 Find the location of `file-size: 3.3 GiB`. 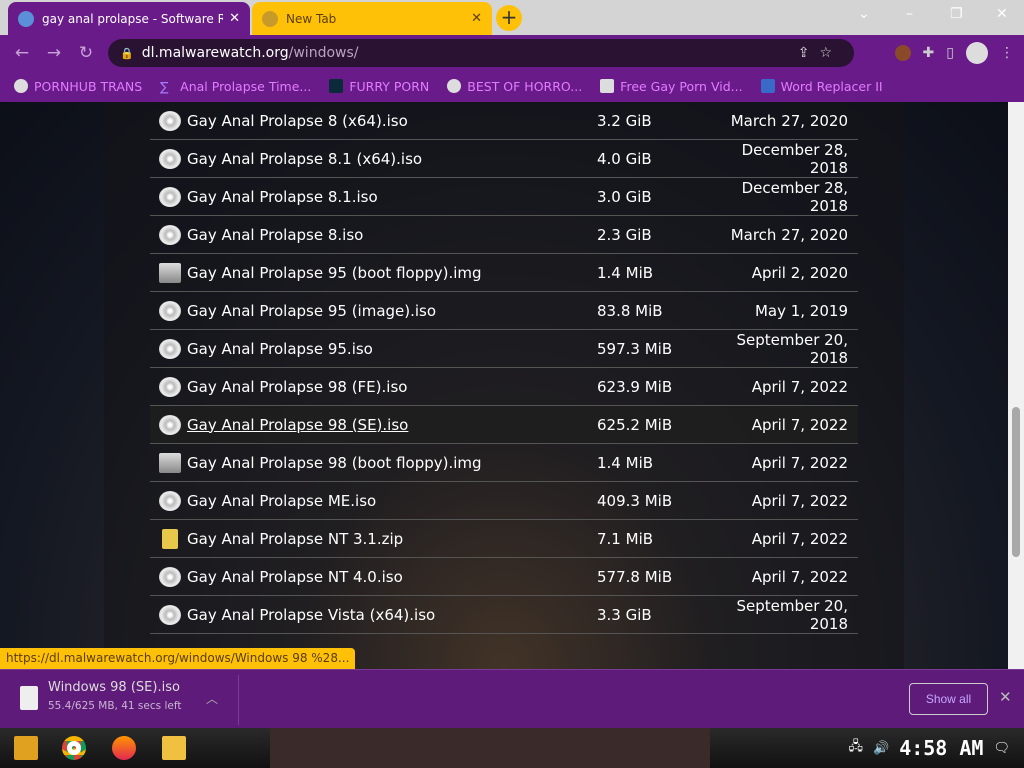

file-size: 3.3 GiB is located at coordinates (624, 614).